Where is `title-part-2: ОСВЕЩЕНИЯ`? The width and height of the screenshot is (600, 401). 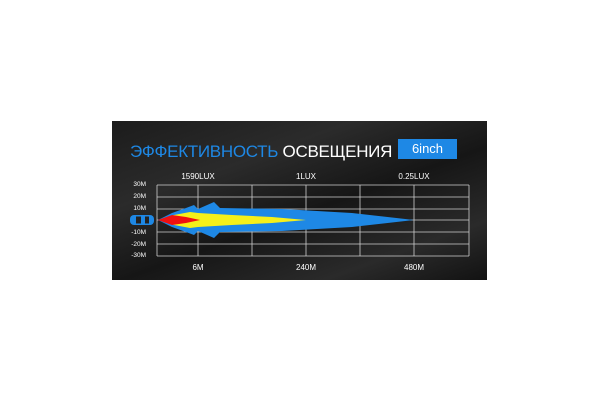 title-part-2: ОСВЕЩЕНИЯ is located at coordinates (337, 151).